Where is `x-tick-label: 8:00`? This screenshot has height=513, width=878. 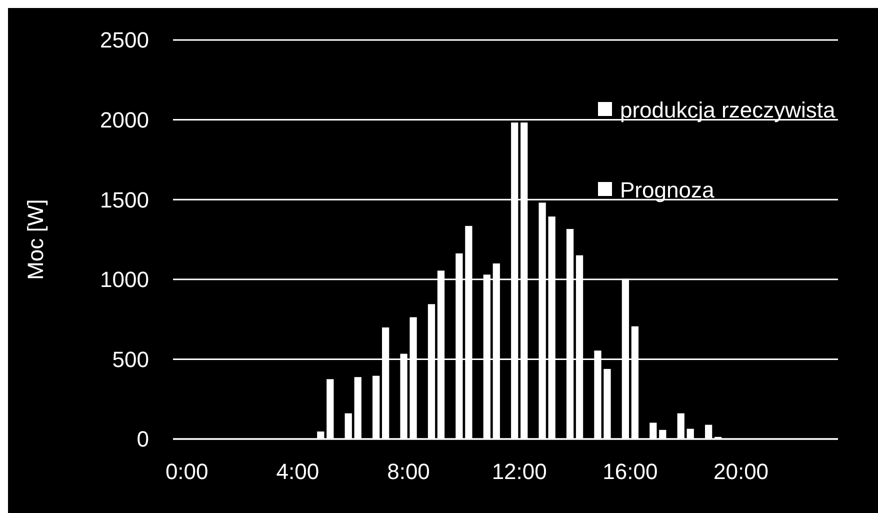
x-tick-label: 8:00 is located at coordinates (408, 471).